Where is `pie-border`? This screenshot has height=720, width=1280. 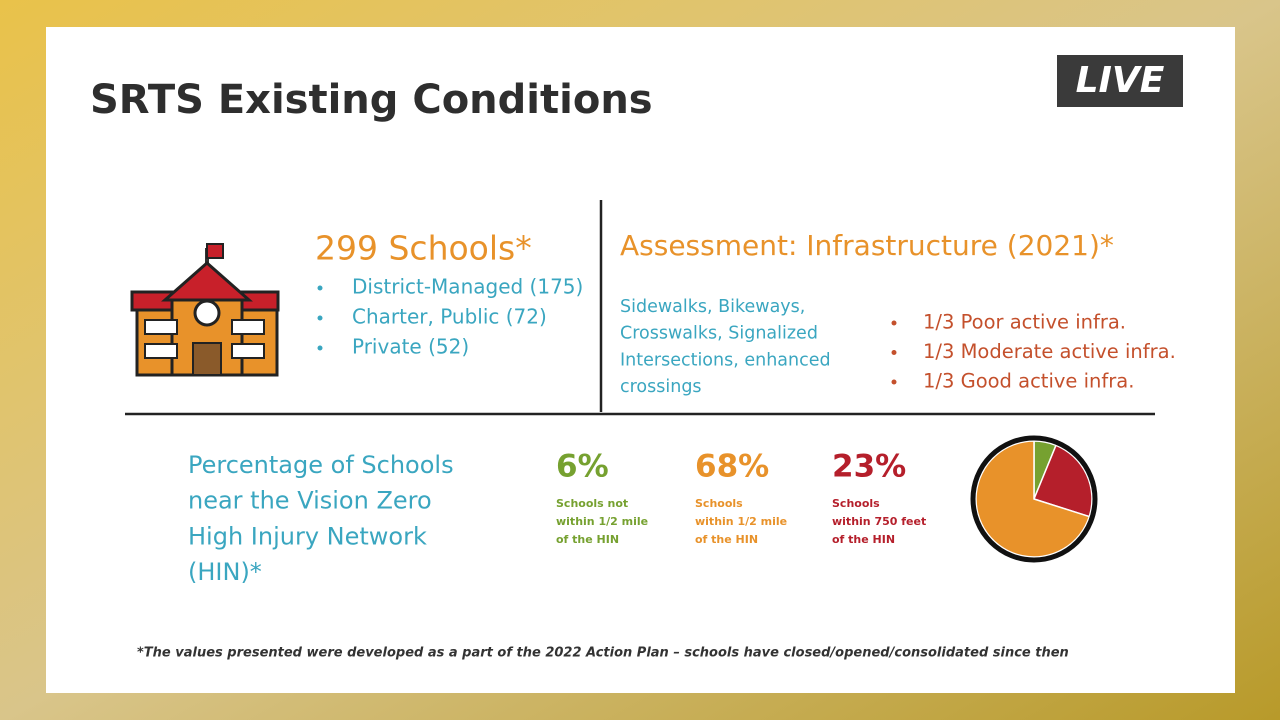 pie-border is located at coordinates (1034, 499).